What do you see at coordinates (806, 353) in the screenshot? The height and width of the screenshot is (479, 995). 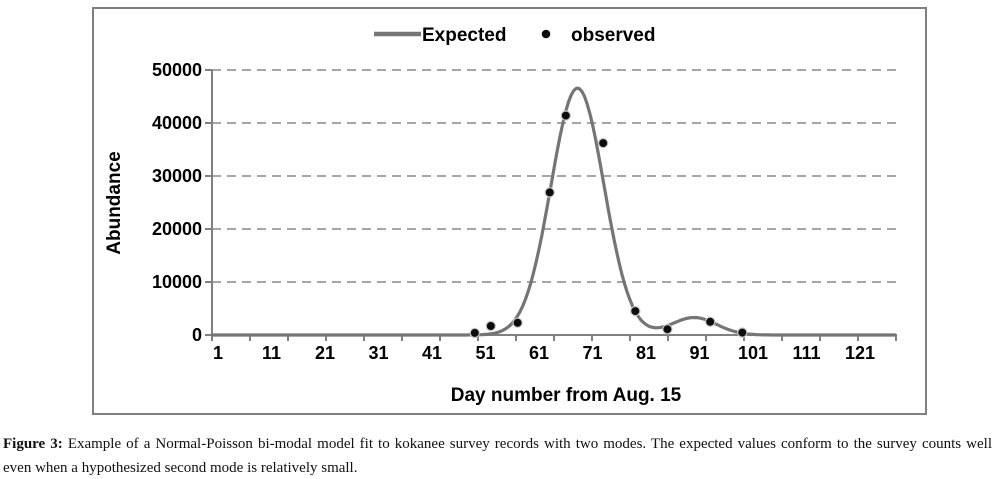 I see `x-tick-label: 111` at bounding box center [806, 353].